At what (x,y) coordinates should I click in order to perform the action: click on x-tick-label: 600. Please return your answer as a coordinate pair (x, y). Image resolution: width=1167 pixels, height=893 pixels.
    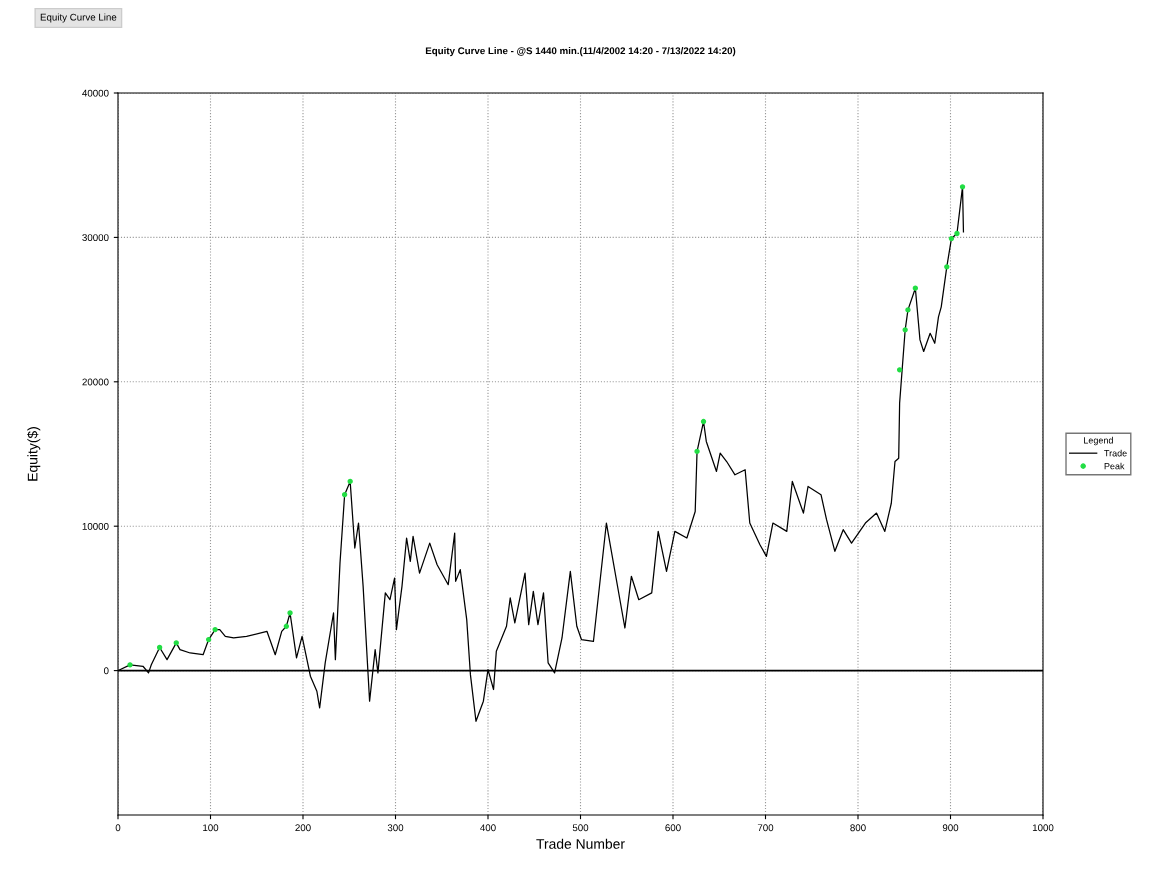
    Looking at the image, I should click on (673, 828).